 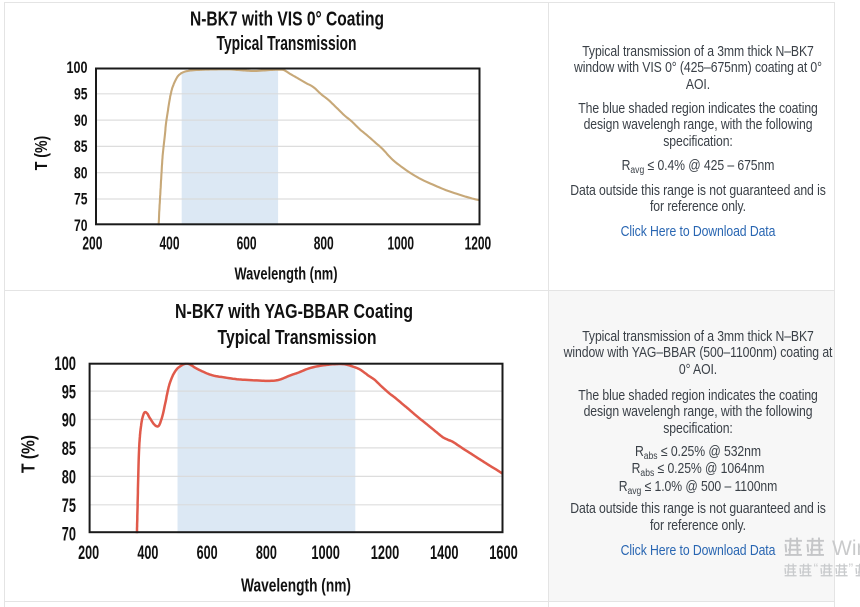 What do you see at coordinates (444, 553) in the screenshot?
I see `svg-text: 1400` at bounding box center [444, 553].